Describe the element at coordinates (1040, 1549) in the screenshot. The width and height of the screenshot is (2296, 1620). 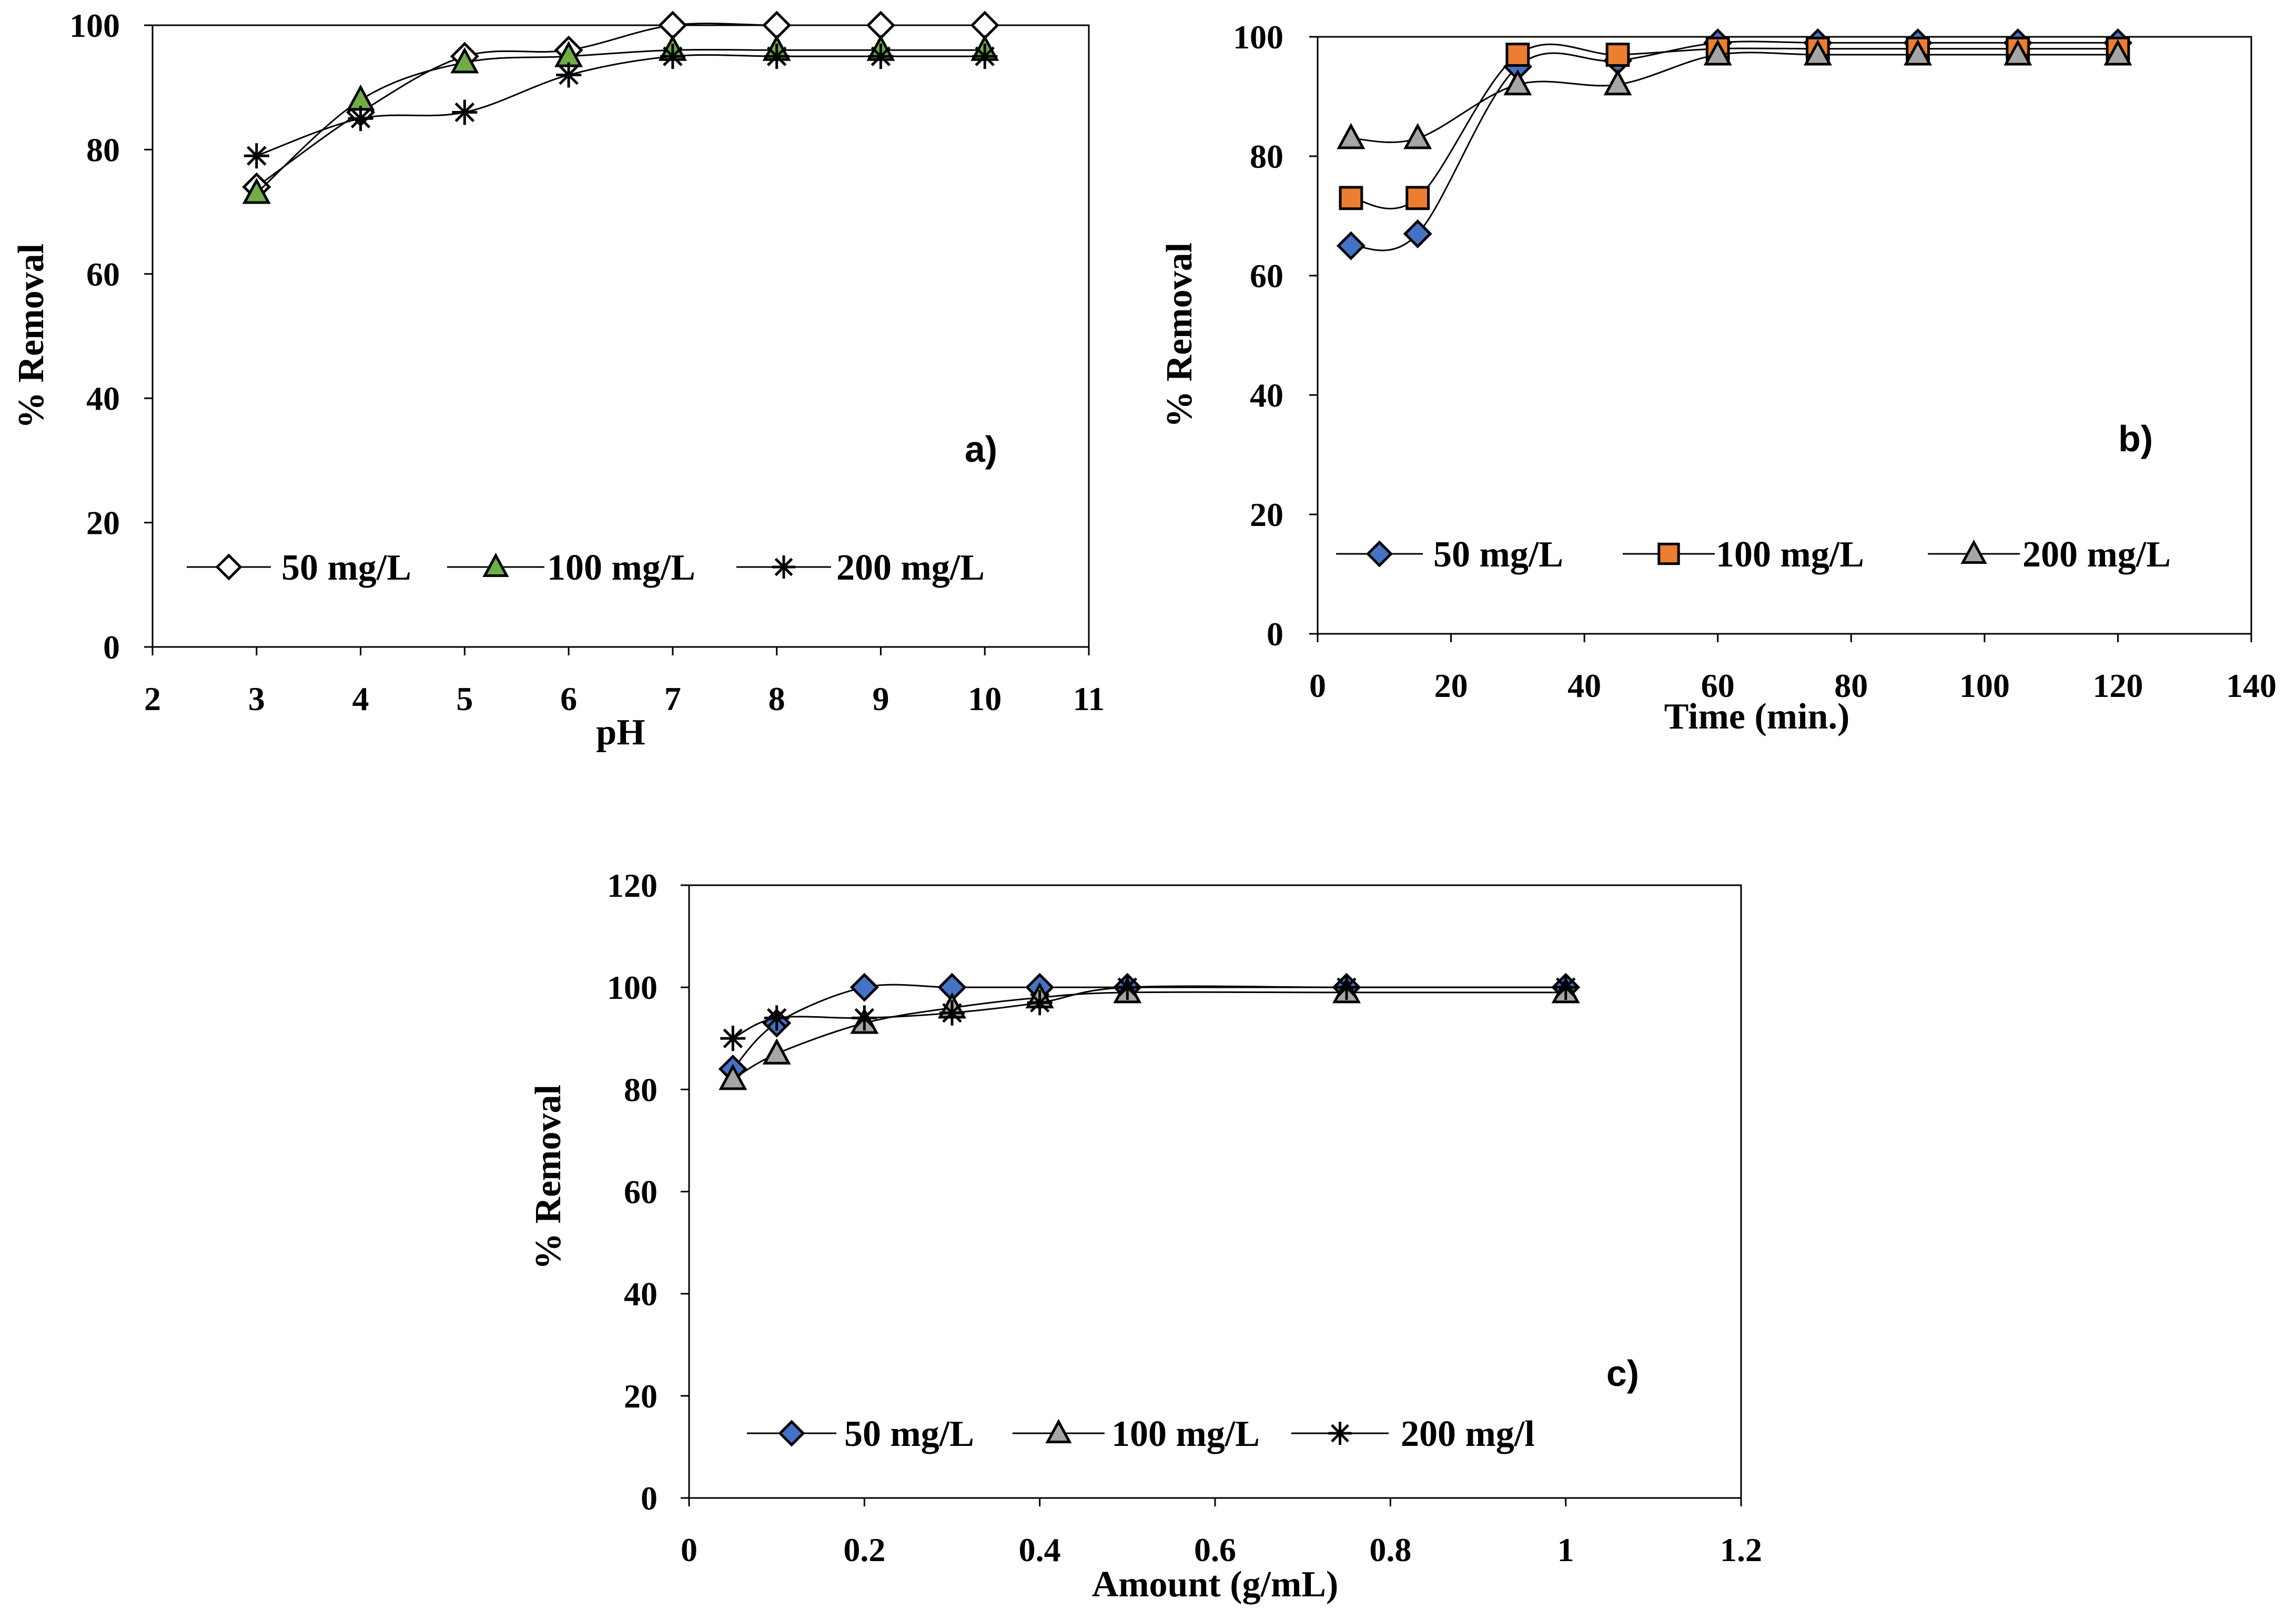
I see `x-tick-label: 0.4` at that location.